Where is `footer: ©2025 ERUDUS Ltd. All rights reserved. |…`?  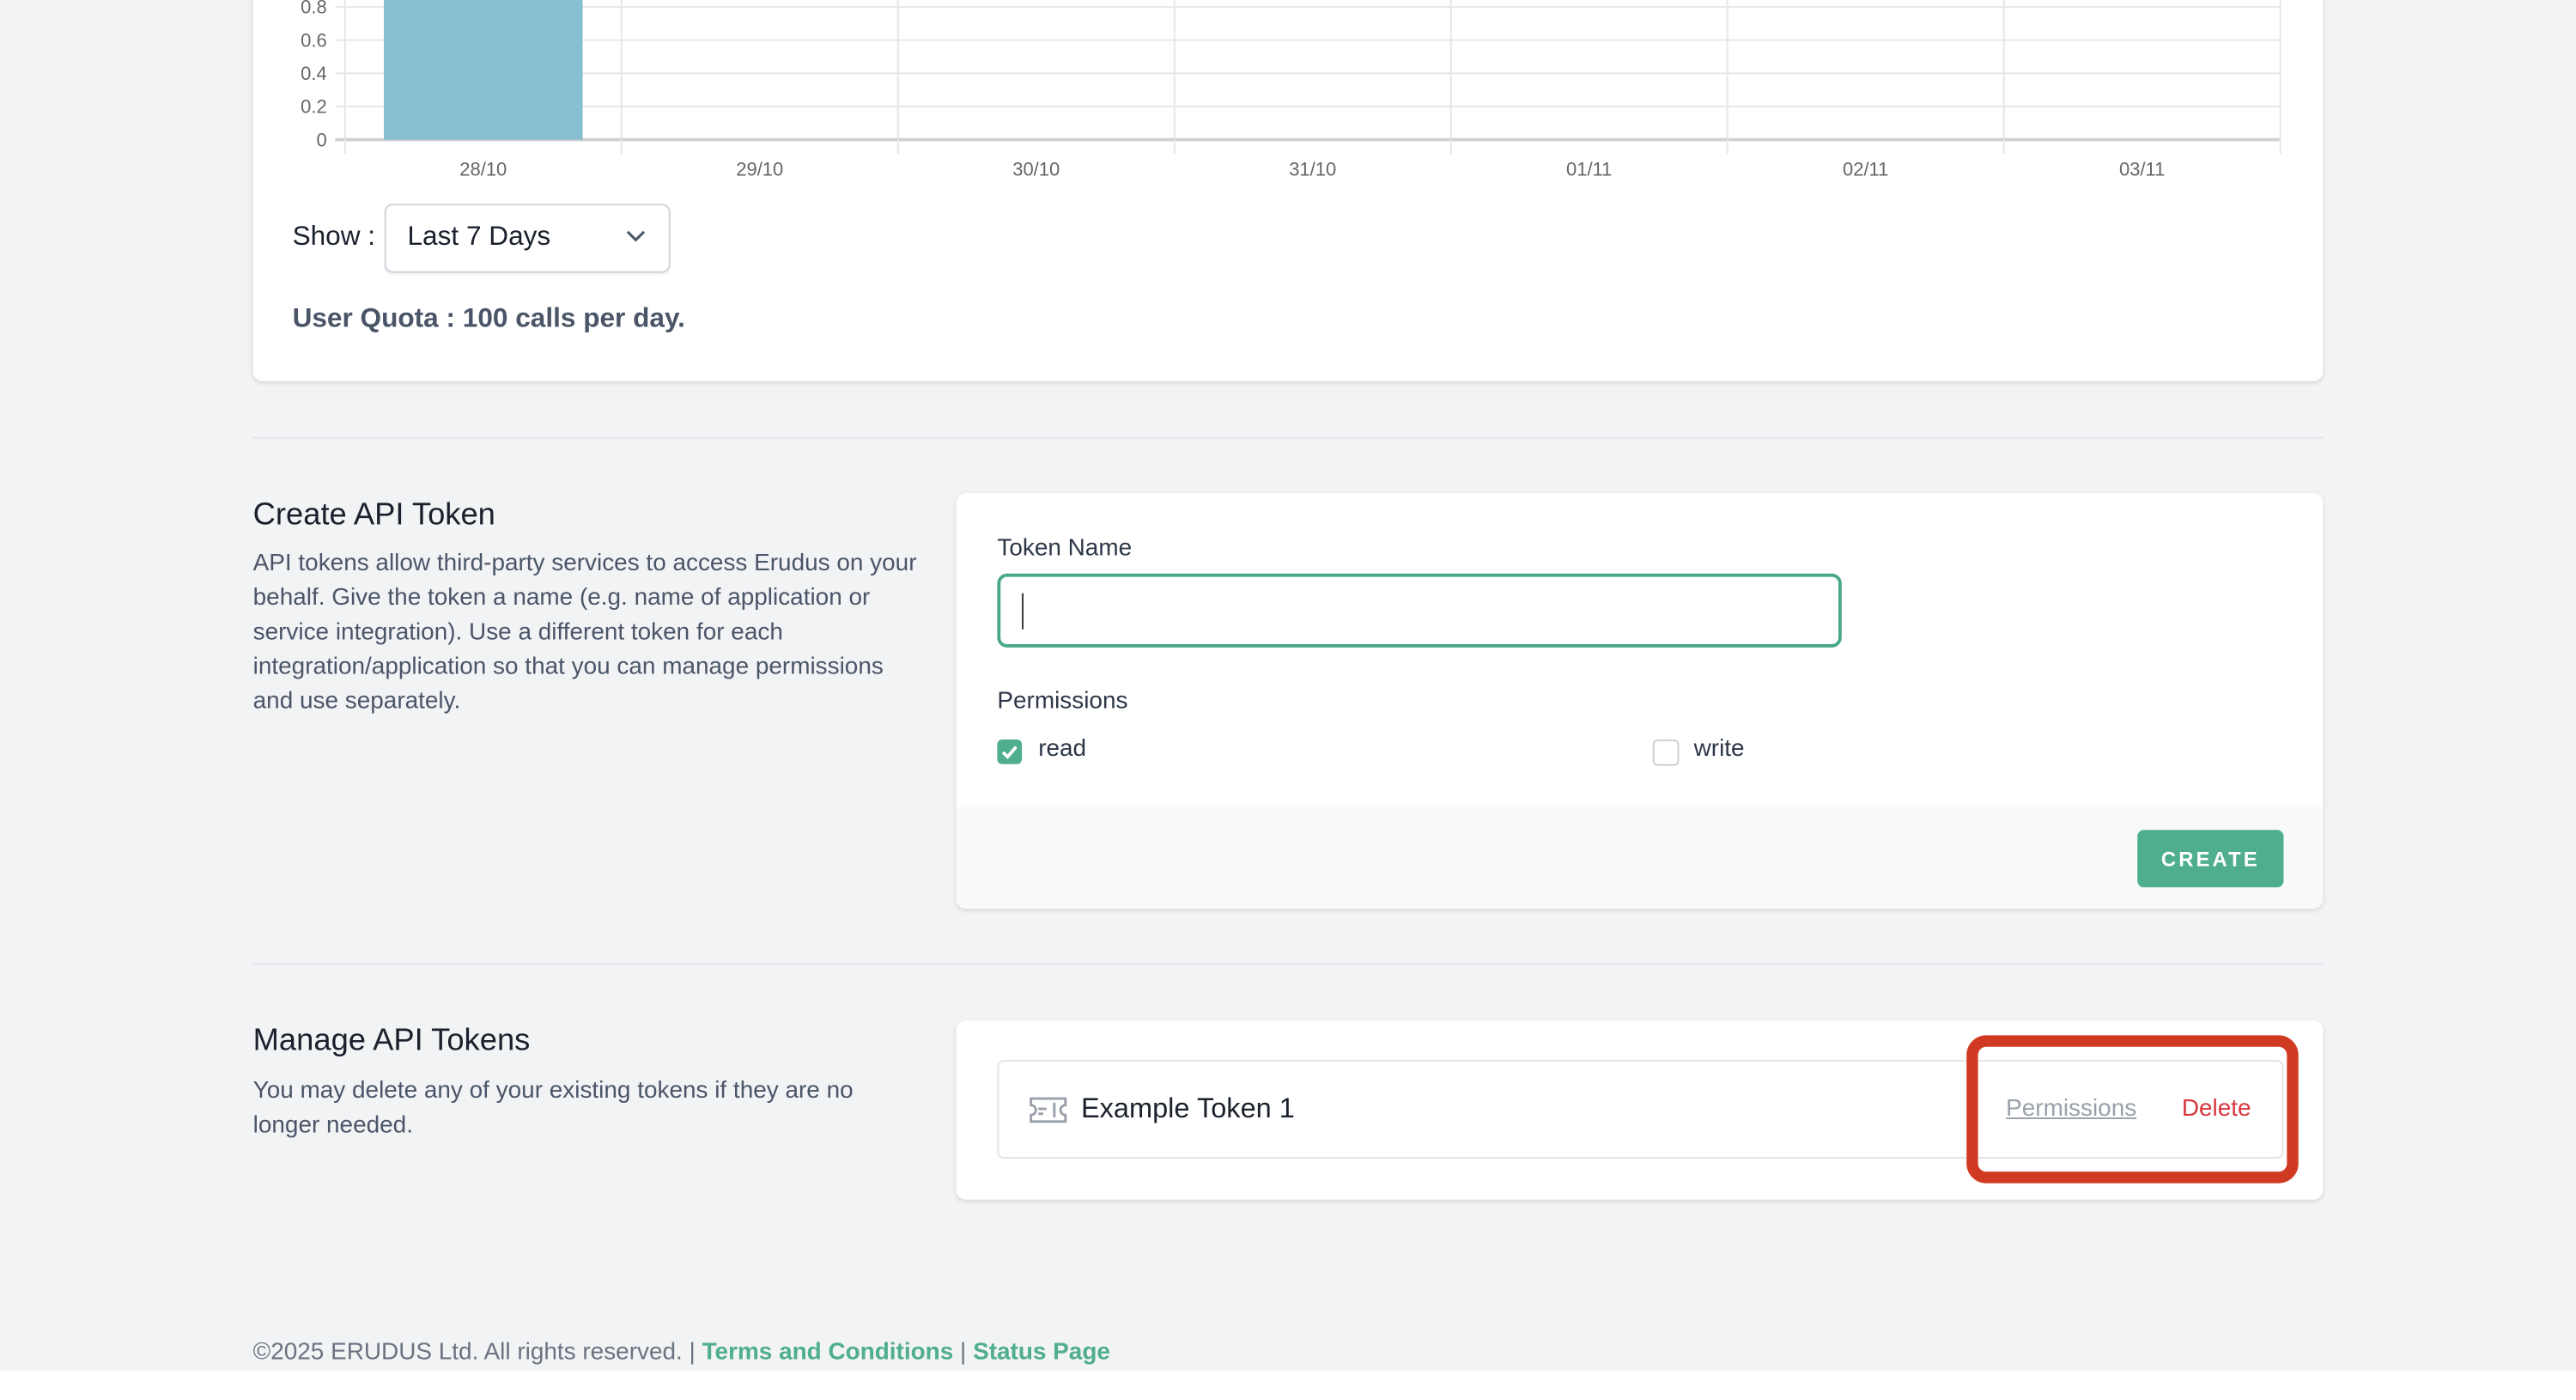
footer: ©2025 ERUDUS Ltd. All rights reserved. |… is located at coordinates (682, 1353).